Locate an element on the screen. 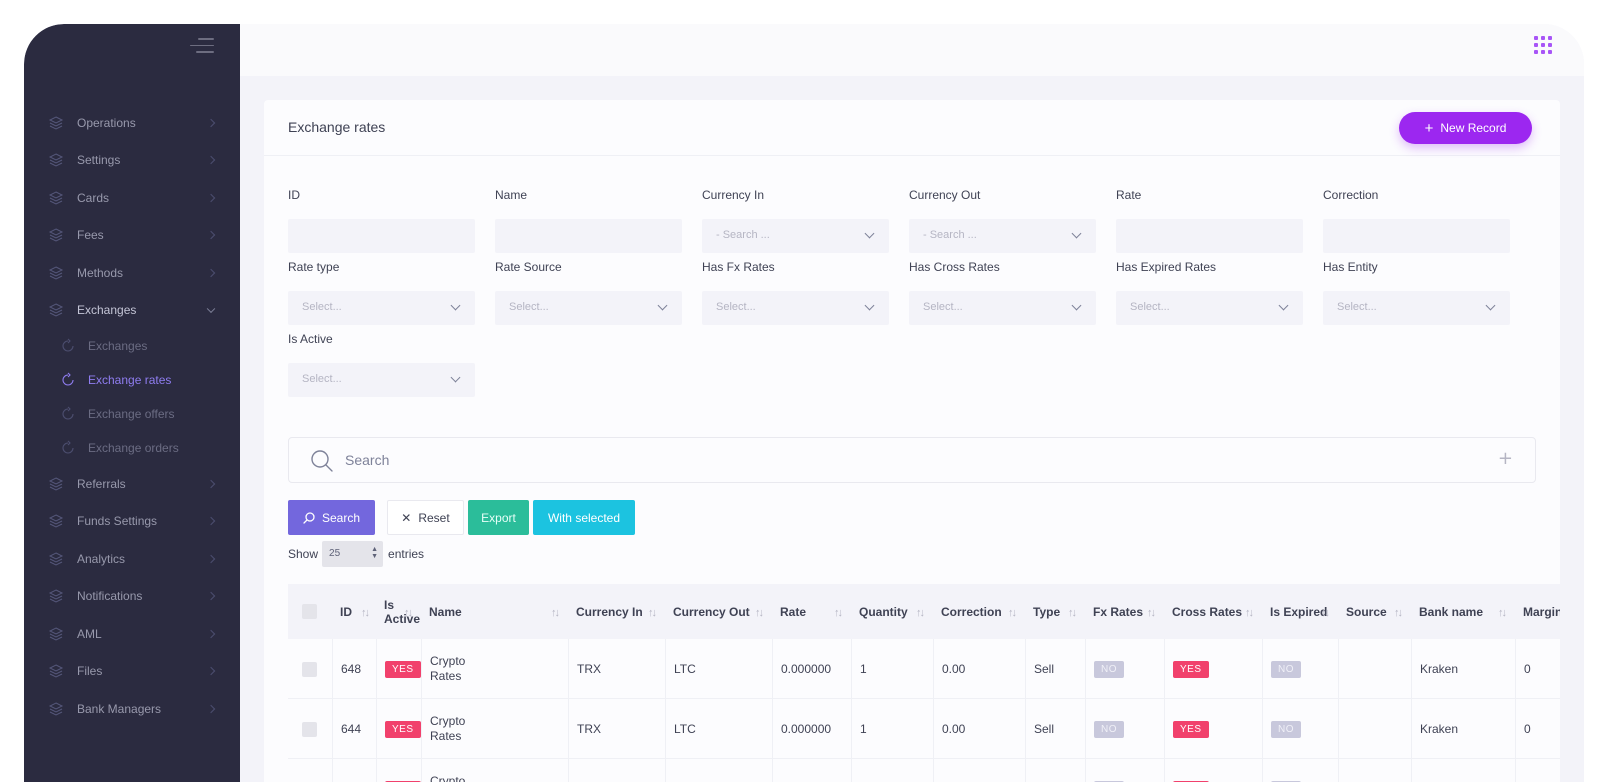  sidebar-item-aml: AML is located at coordinates (132, 634).